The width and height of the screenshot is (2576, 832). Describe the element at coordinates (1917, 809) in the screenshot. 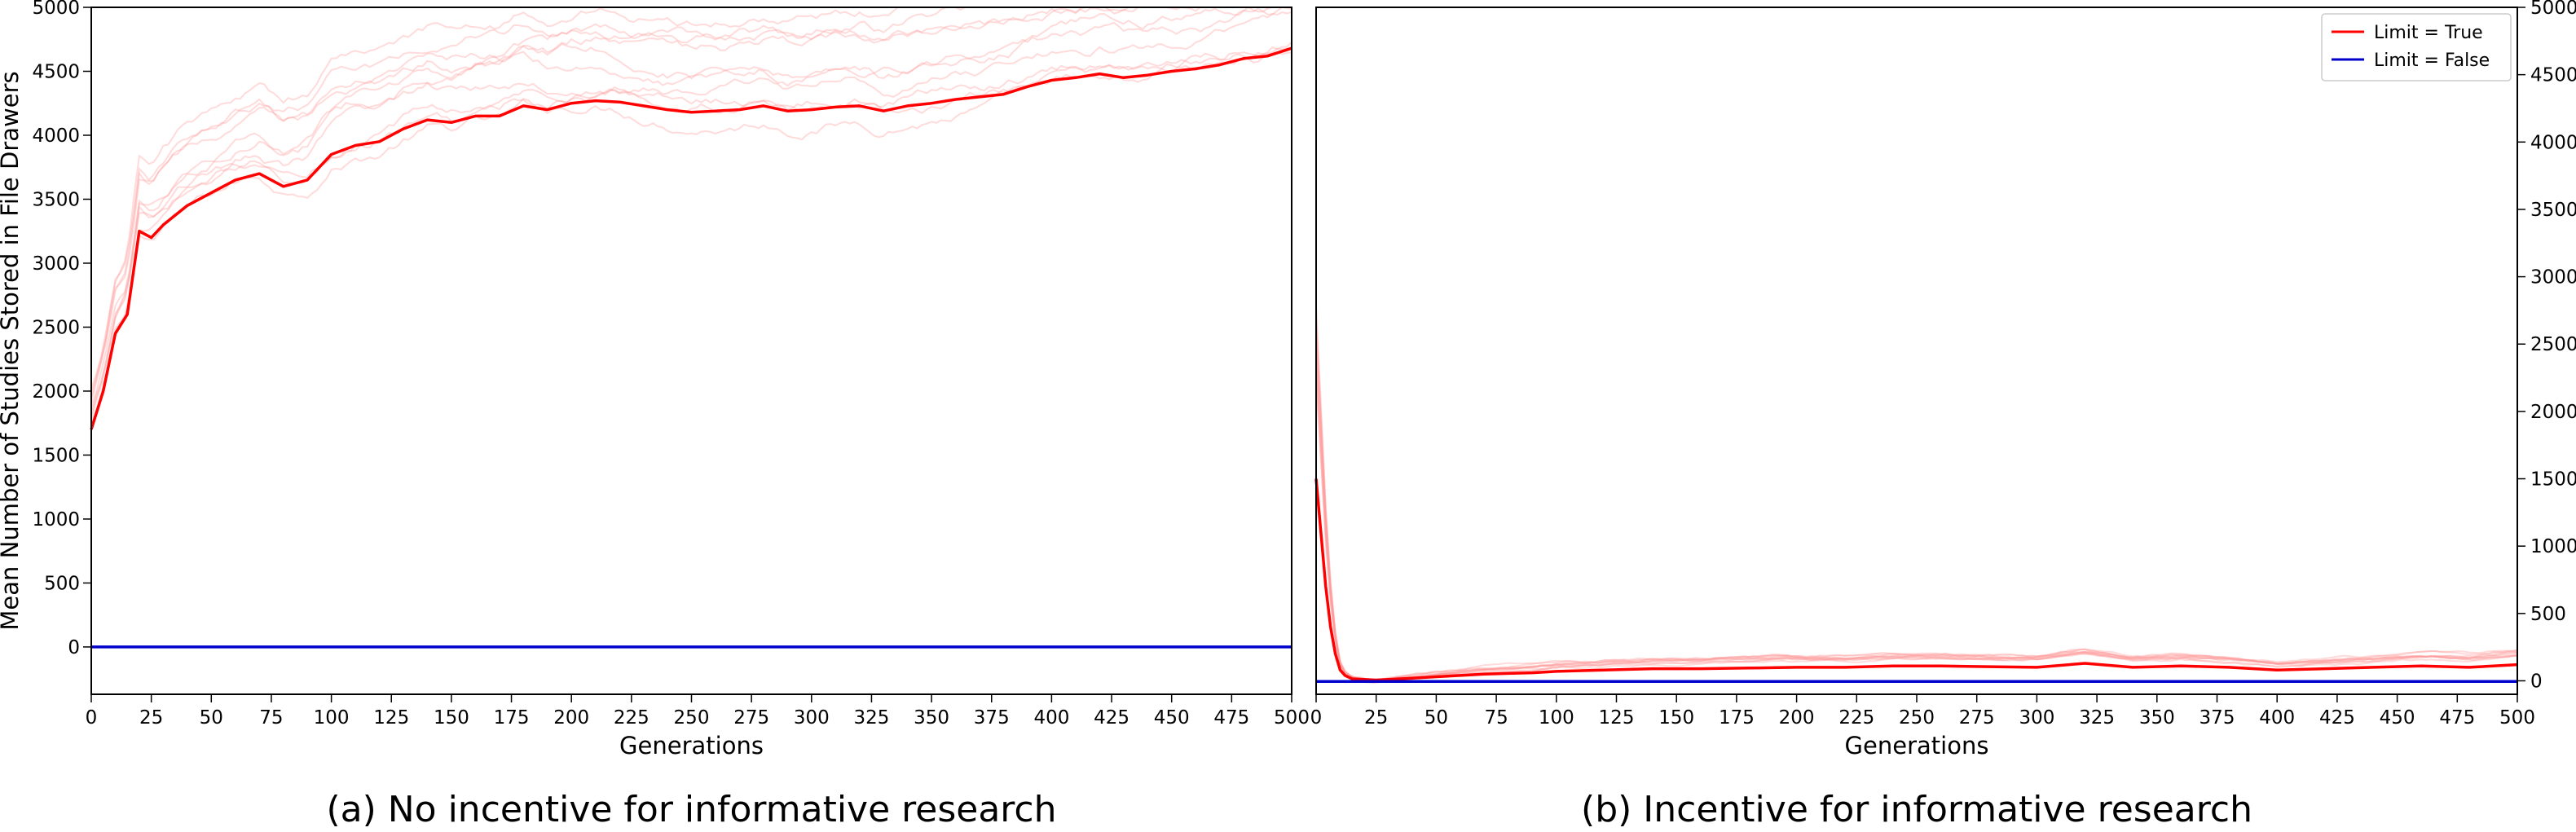

I see `panel-b-caption: (b) Incentive for informative research` at that location.